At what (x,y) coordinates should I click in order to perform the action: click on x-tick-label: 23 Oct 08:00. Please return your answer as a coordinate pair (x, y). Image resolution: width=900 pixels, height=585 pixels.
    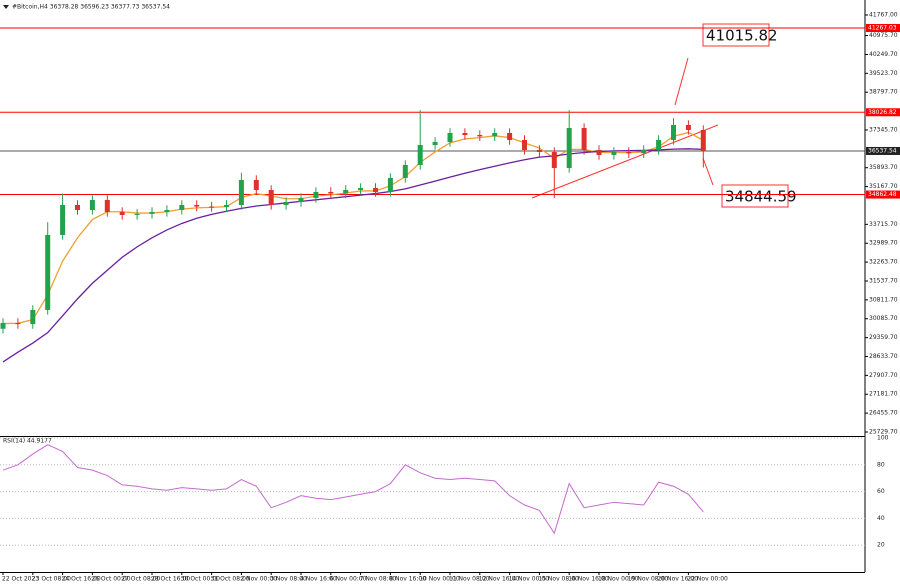
    Looking at the image, I should click on (51, 579).